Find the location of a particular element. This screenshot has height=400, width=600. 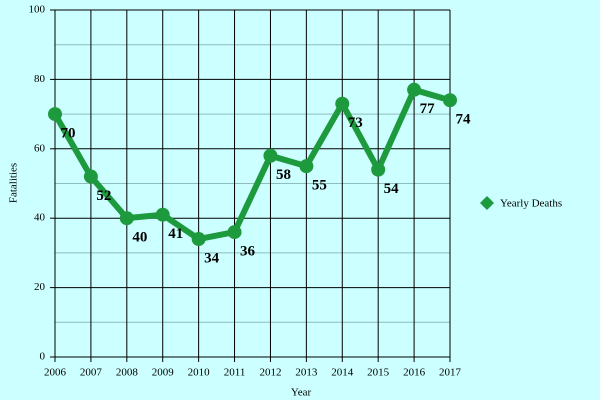

data-label: 55 is located at coordinates (319, 186).